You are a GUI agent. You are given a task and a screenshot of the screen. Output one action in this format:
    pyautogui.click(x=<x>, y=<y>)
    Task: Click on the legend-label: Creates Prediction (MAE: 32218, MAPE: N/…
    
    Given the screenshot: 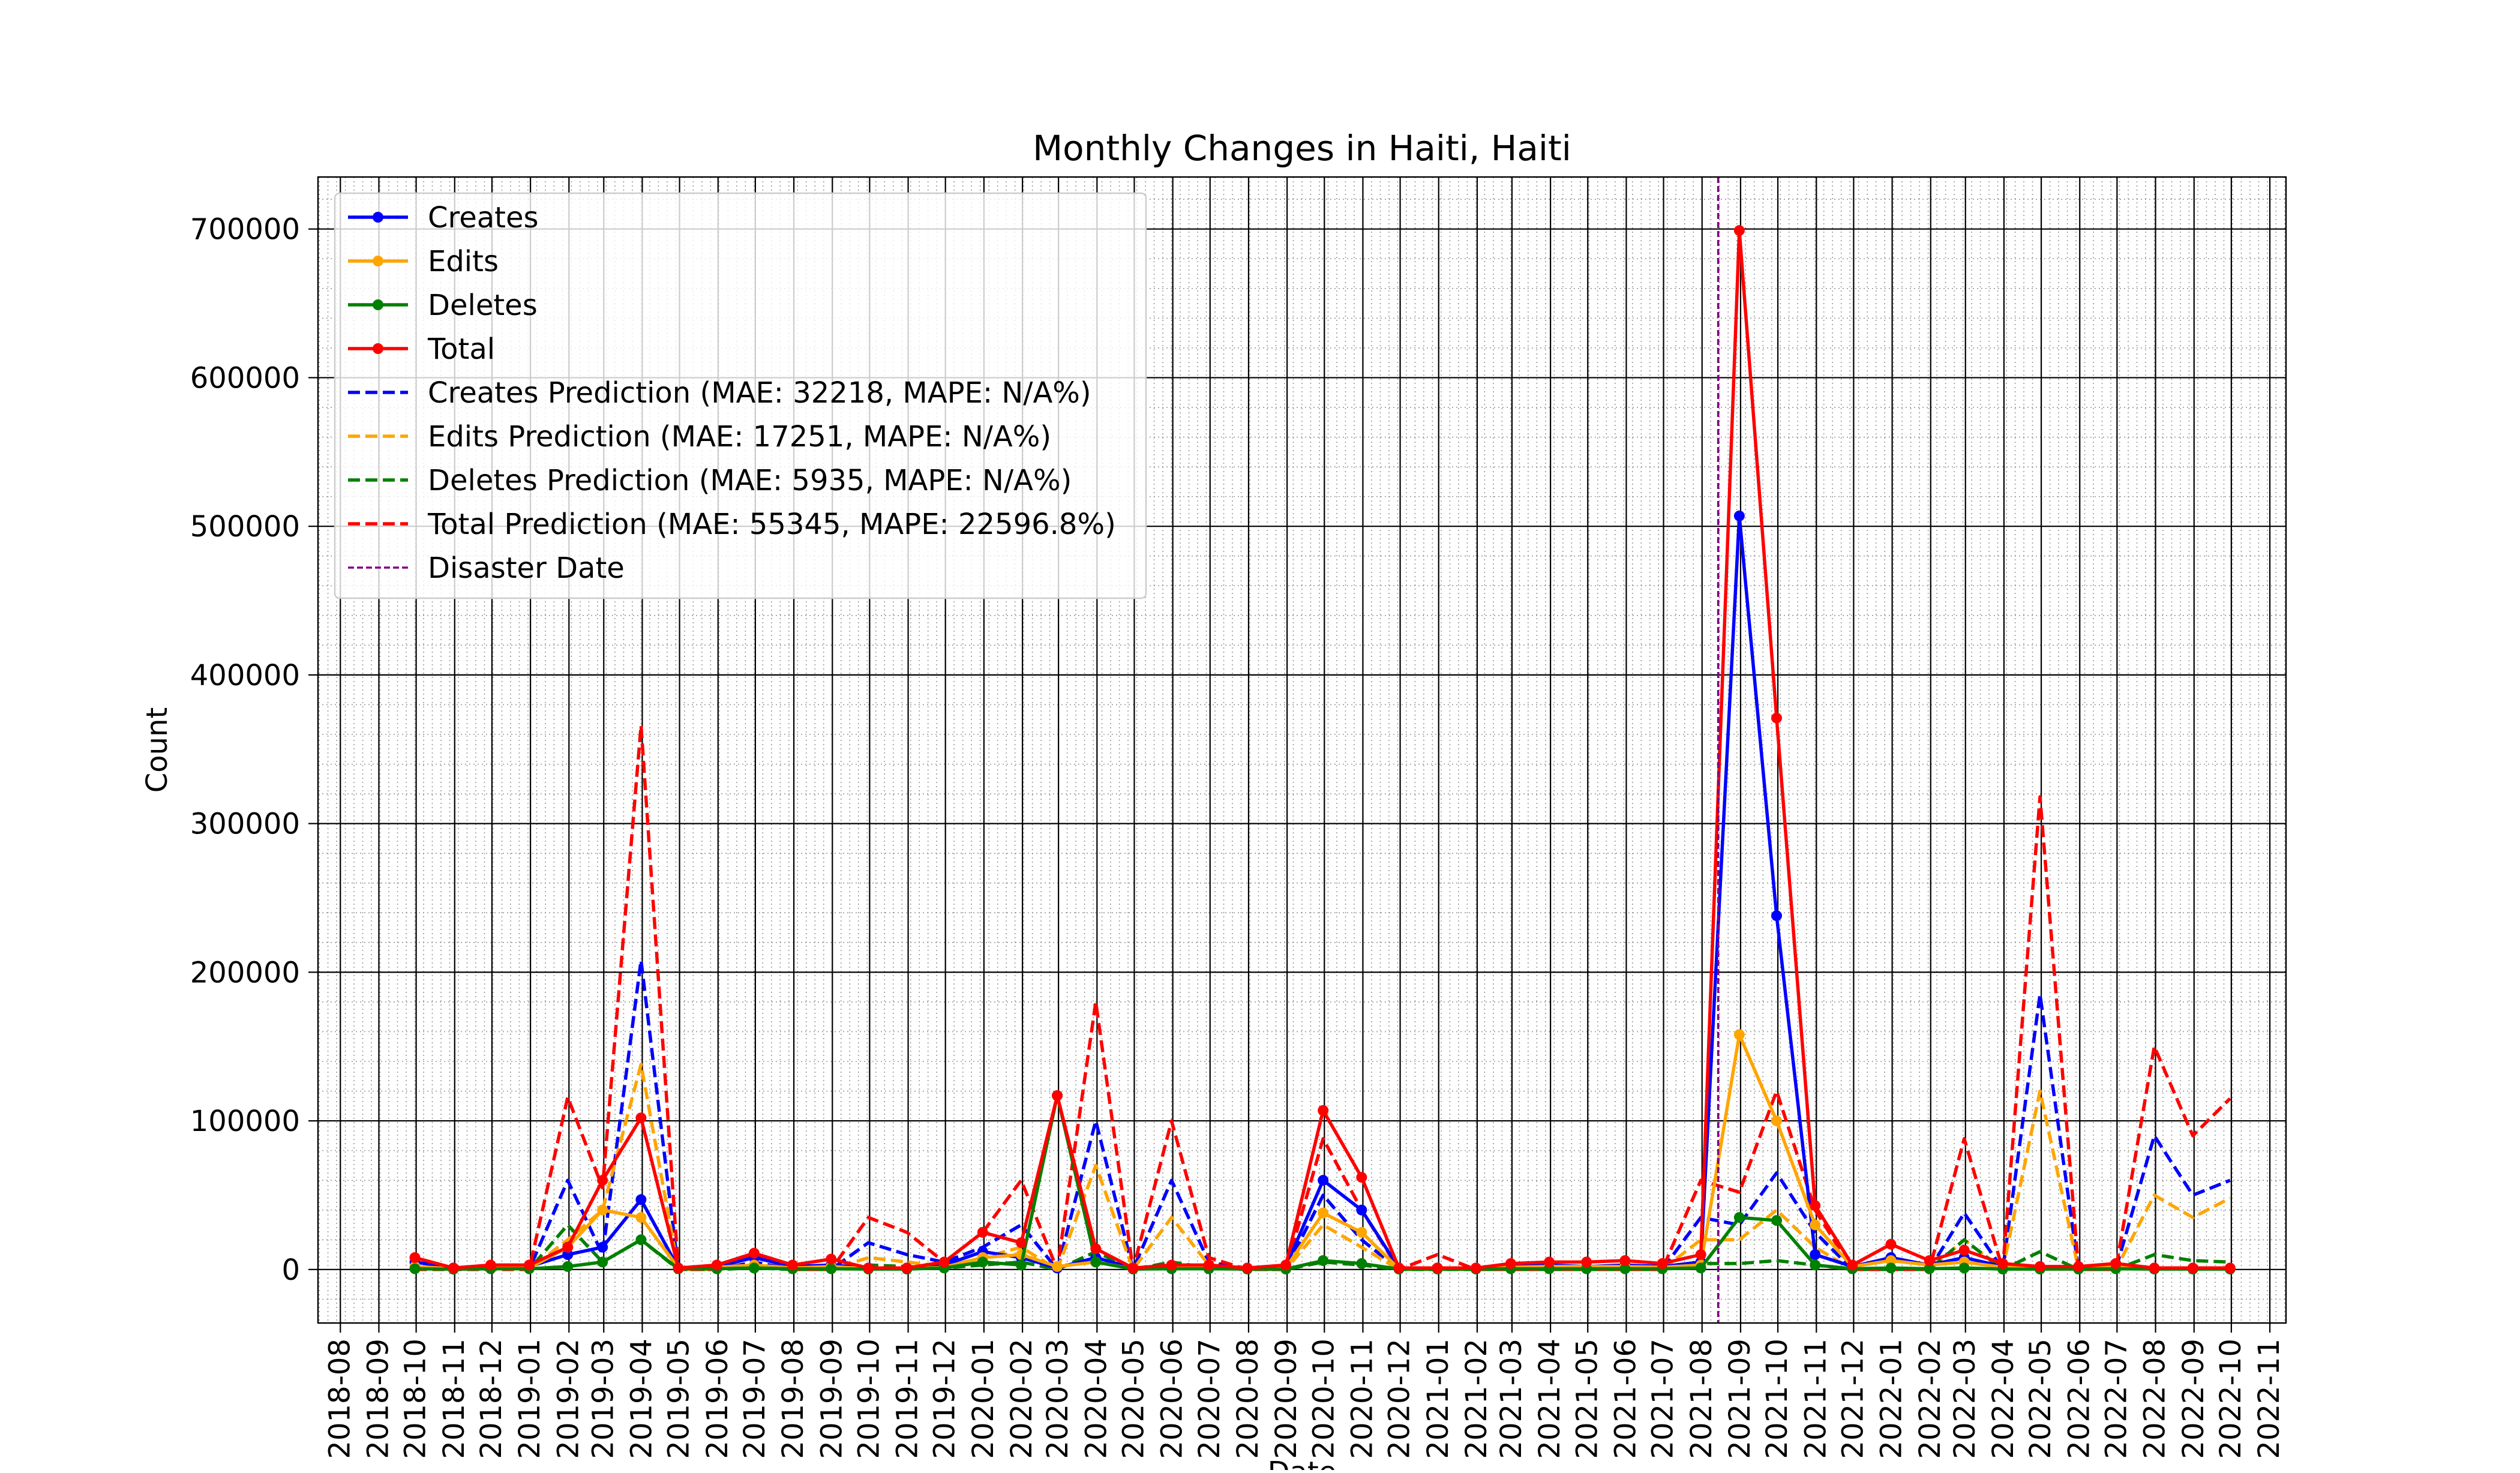 What is the action you would take?
    pyautogui.click(x=760, y=393)
    